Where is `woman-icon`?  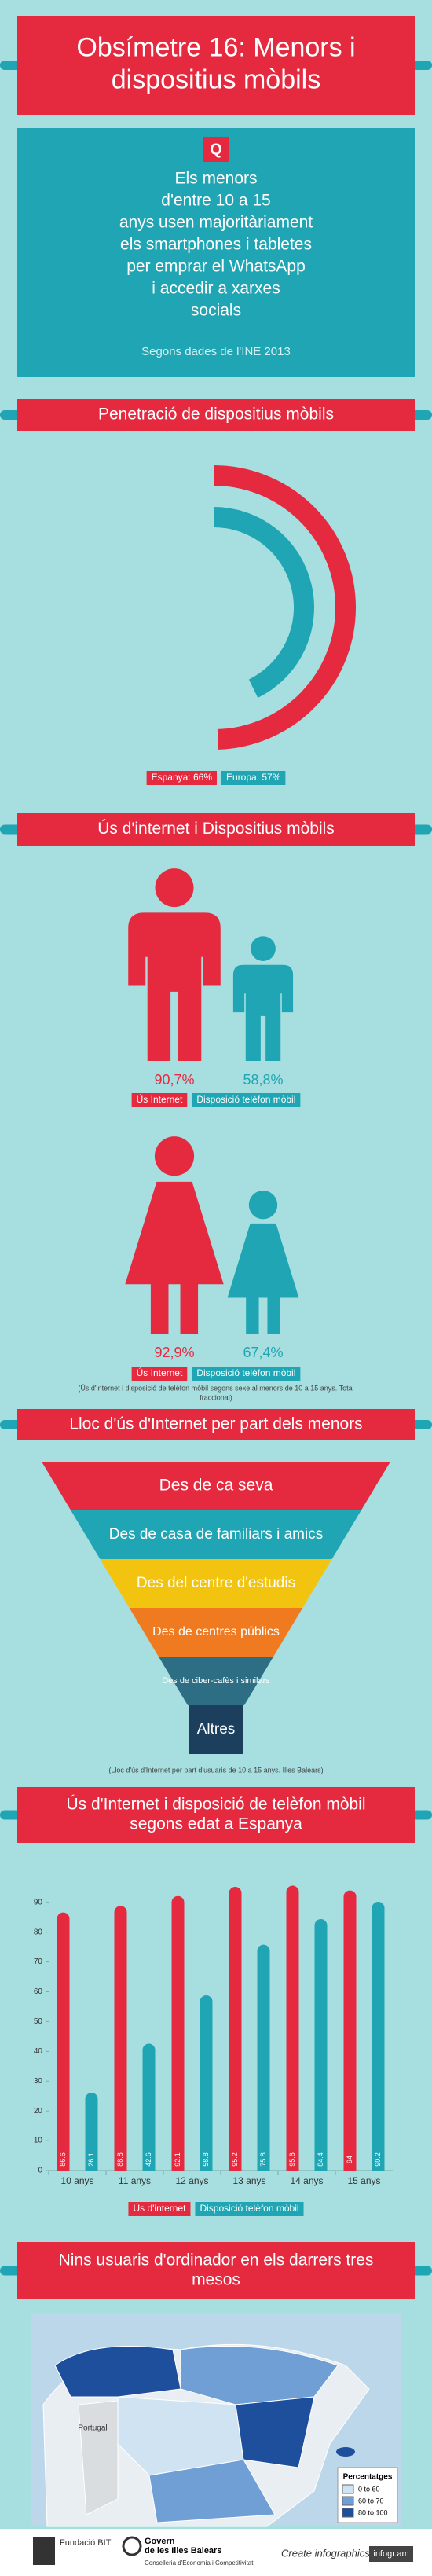 woman-icon is located at coordinates (174, 1235).